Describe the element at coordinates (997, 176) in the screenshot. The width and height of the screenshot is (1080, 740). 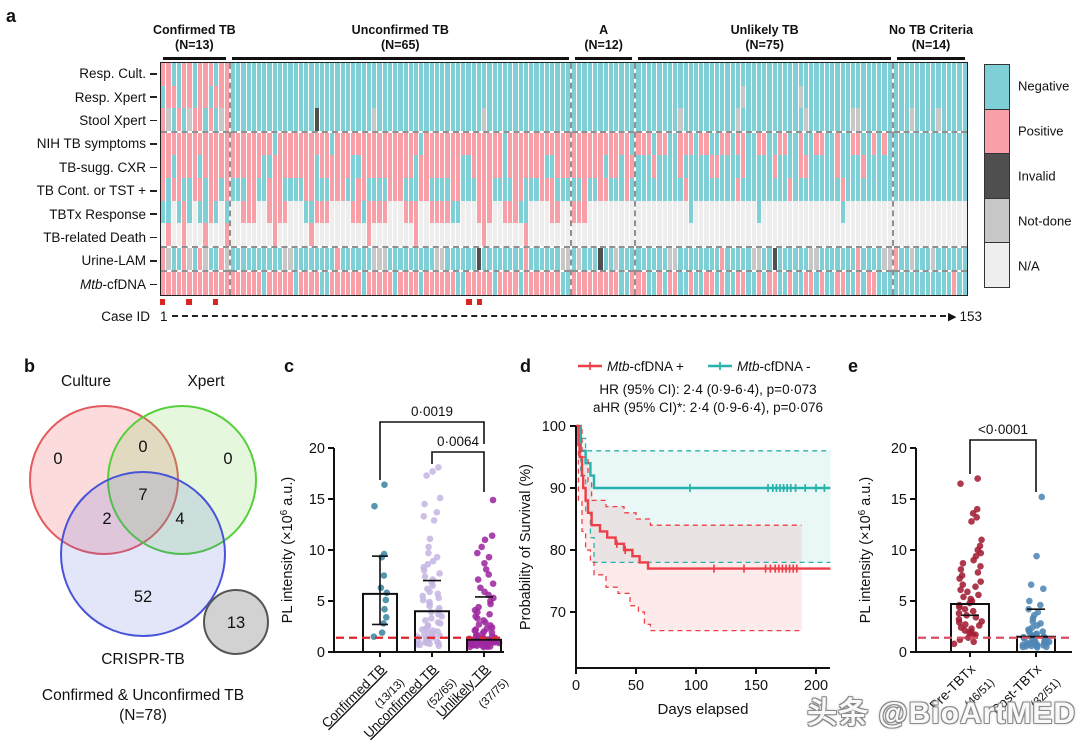
I see `legend-color-bar` at that location.